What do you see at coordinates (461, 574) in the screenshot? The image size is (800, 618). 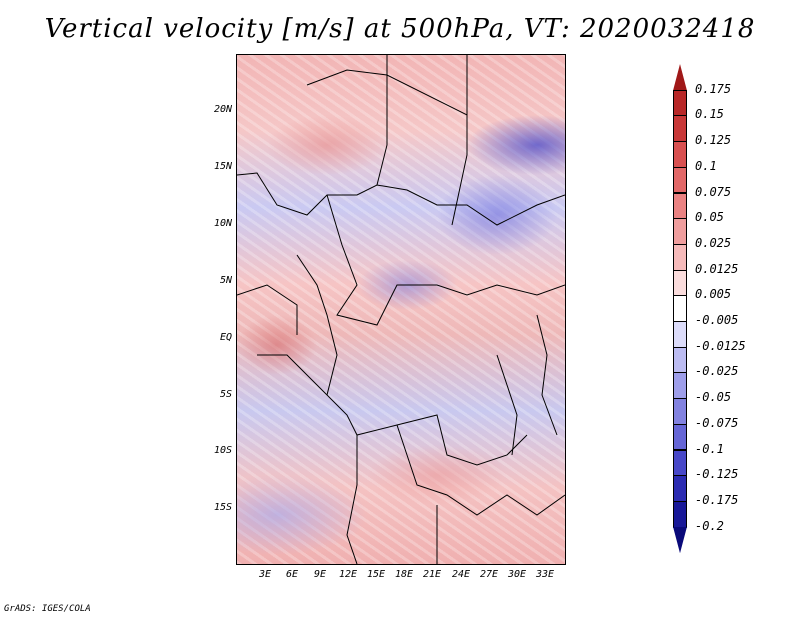 I see `x-tick-24e: 24E` at bounding box center [461, 574].